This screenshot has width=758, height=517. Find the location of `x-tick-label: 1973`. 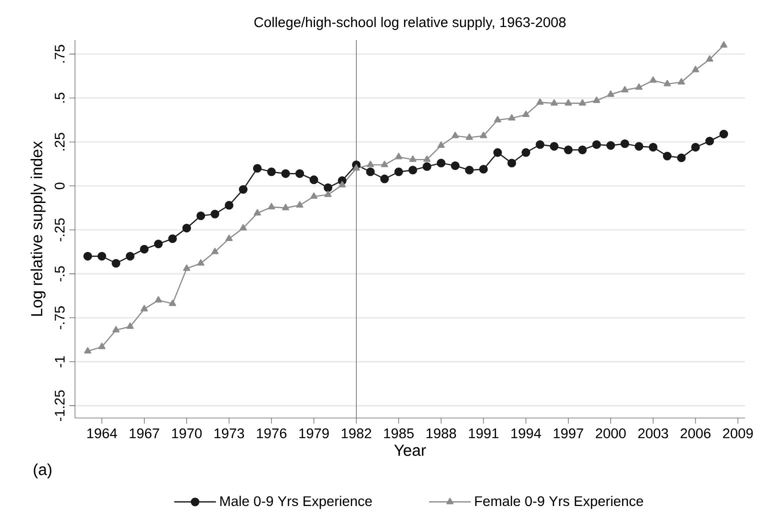

x-tick-label: 1973 is located at coordinates (229, 433).